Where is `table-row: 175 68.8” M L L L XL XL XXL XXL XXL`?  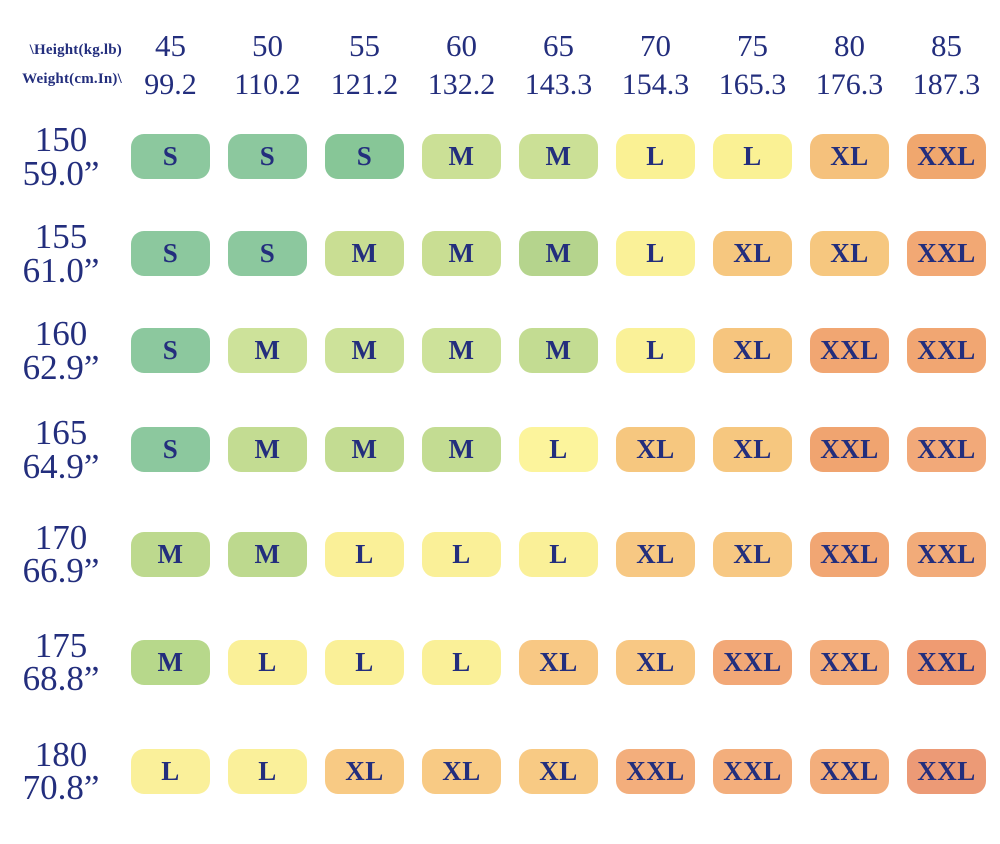 table-row: 175 68.8” M L L L XL XL XXL XXL XXL is located at coordinates (500, 662).